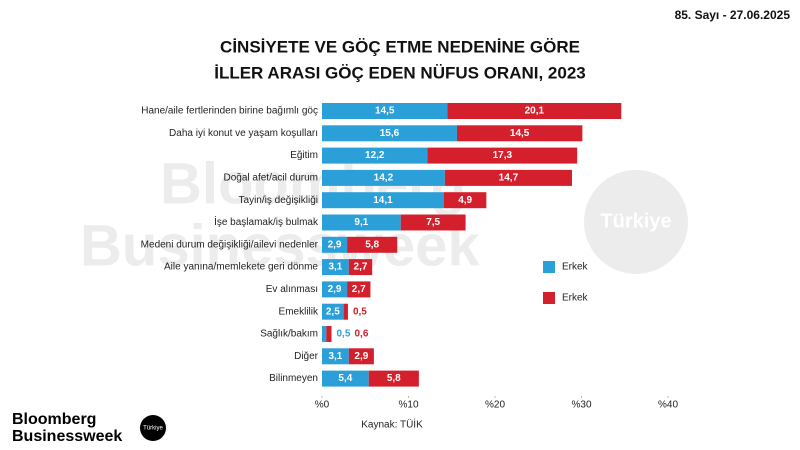 The height and width of the screenshot is (450, 800). I want to click on logo-badge-text: Türkiye, so click(153, 429).